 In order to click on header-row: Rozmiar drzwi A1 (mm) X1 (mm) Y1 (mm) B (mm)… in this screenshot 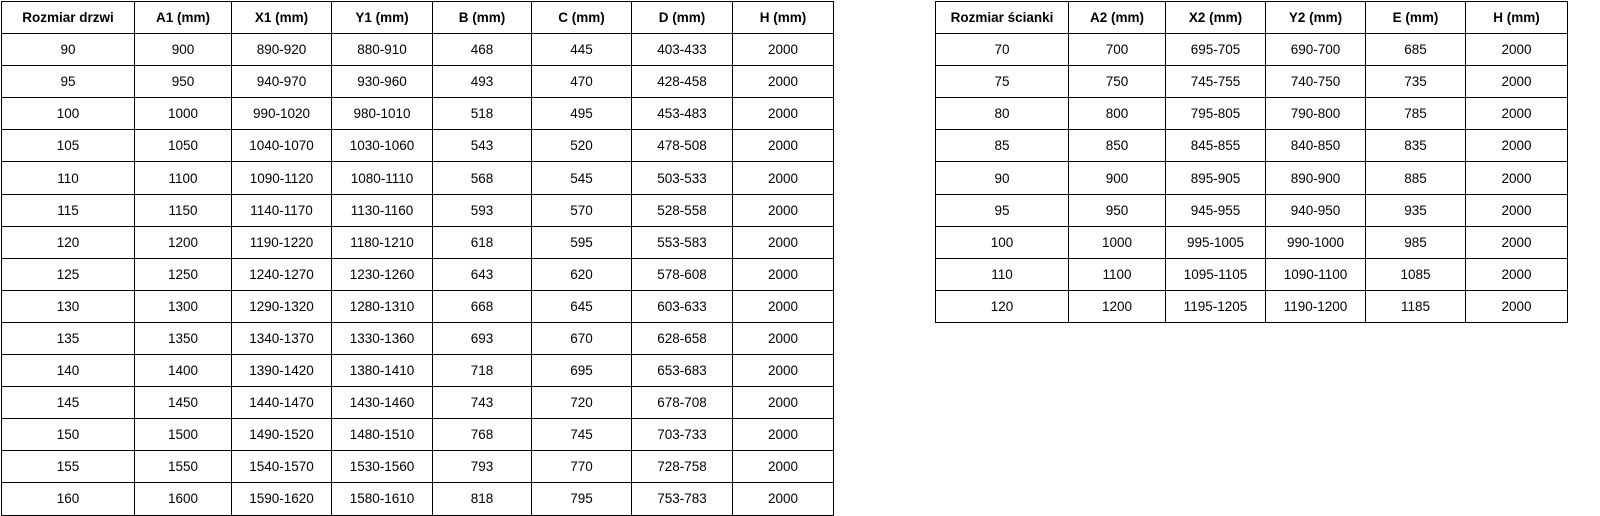, I will do `click(417, 17)`.